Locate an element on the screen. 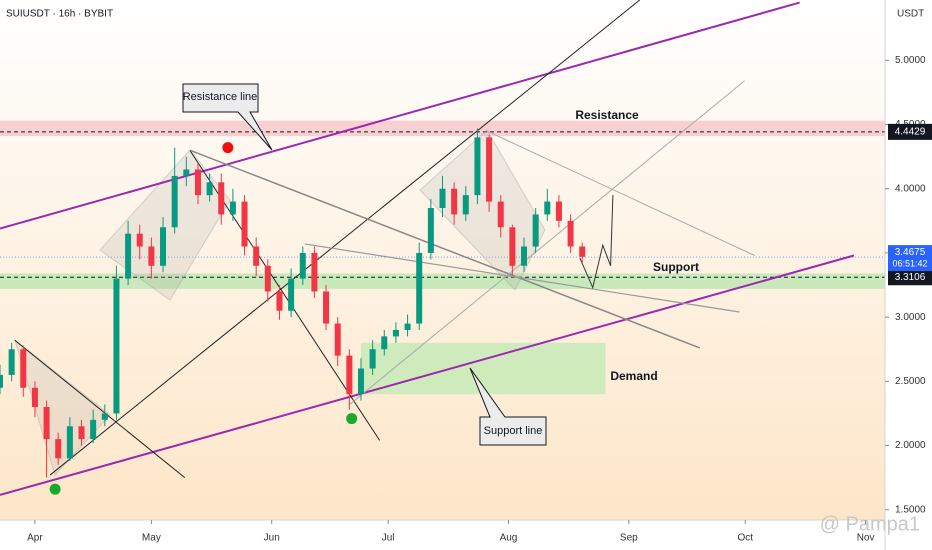 Image resolution: width=932 pixels, height=550 pixels. last-price-box is located at coordinates (910, 258).